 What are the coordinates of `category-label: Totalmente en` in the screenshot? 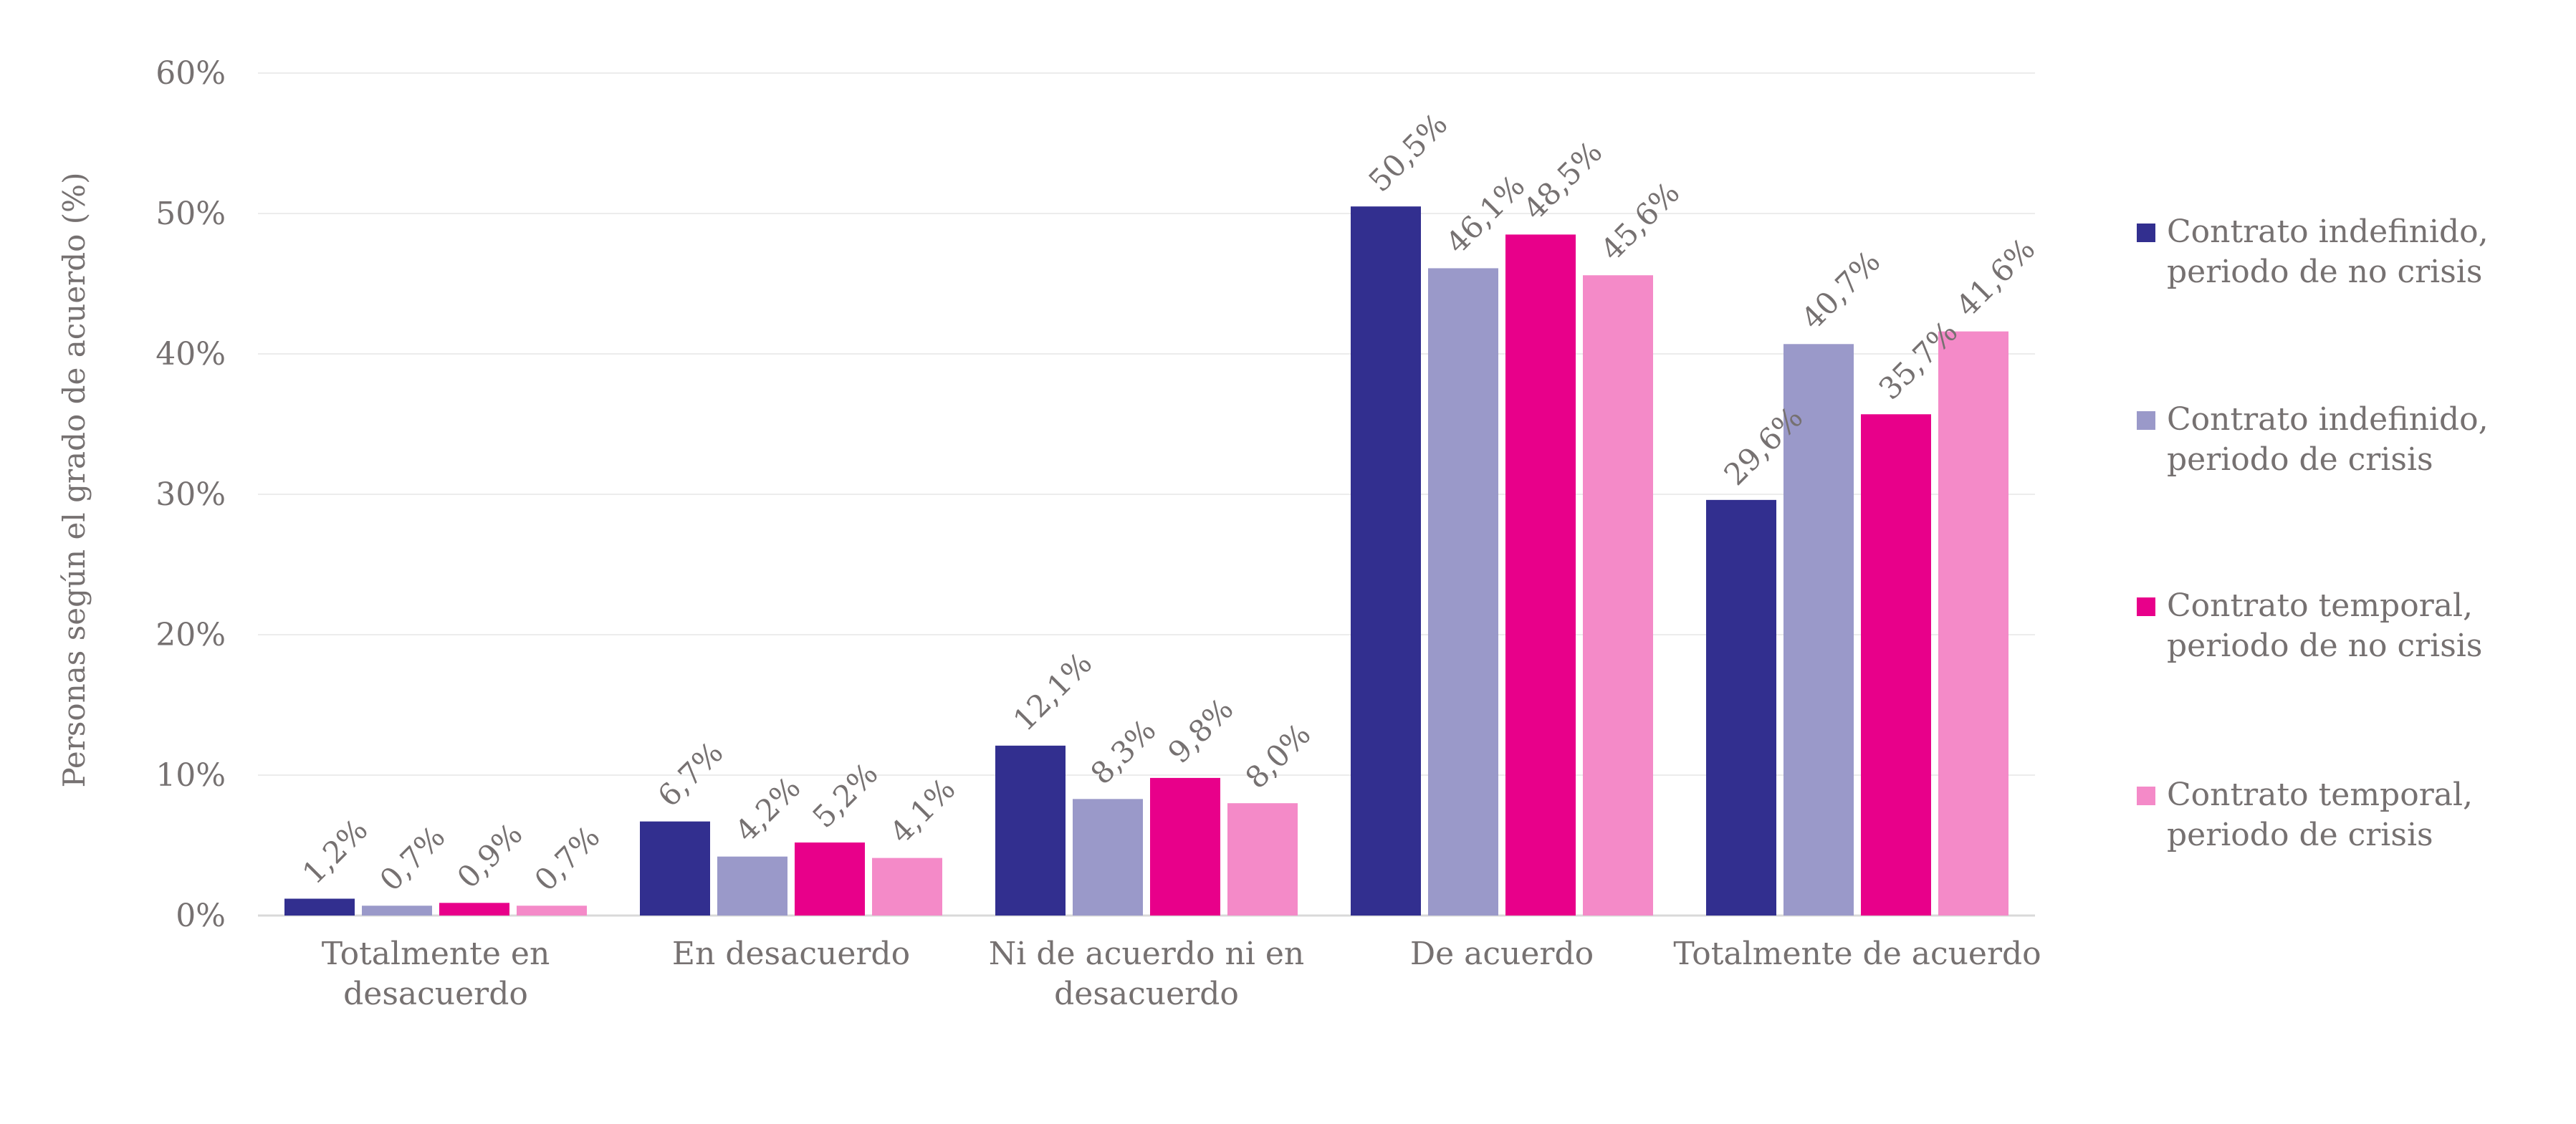 It's located at (436, 954).